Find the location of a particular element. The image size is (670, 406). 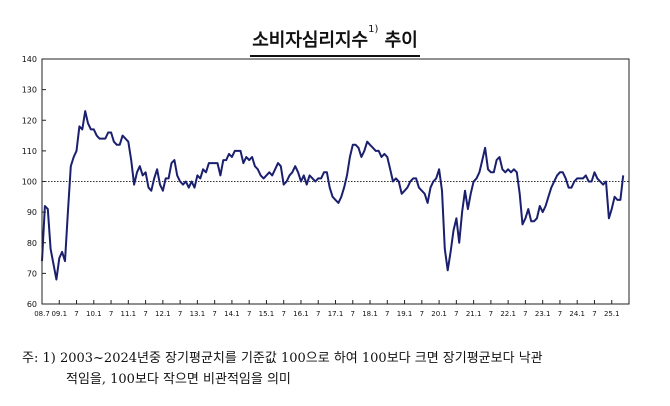

x-tick-label: 13.1 is located at coordinates (198, 314).